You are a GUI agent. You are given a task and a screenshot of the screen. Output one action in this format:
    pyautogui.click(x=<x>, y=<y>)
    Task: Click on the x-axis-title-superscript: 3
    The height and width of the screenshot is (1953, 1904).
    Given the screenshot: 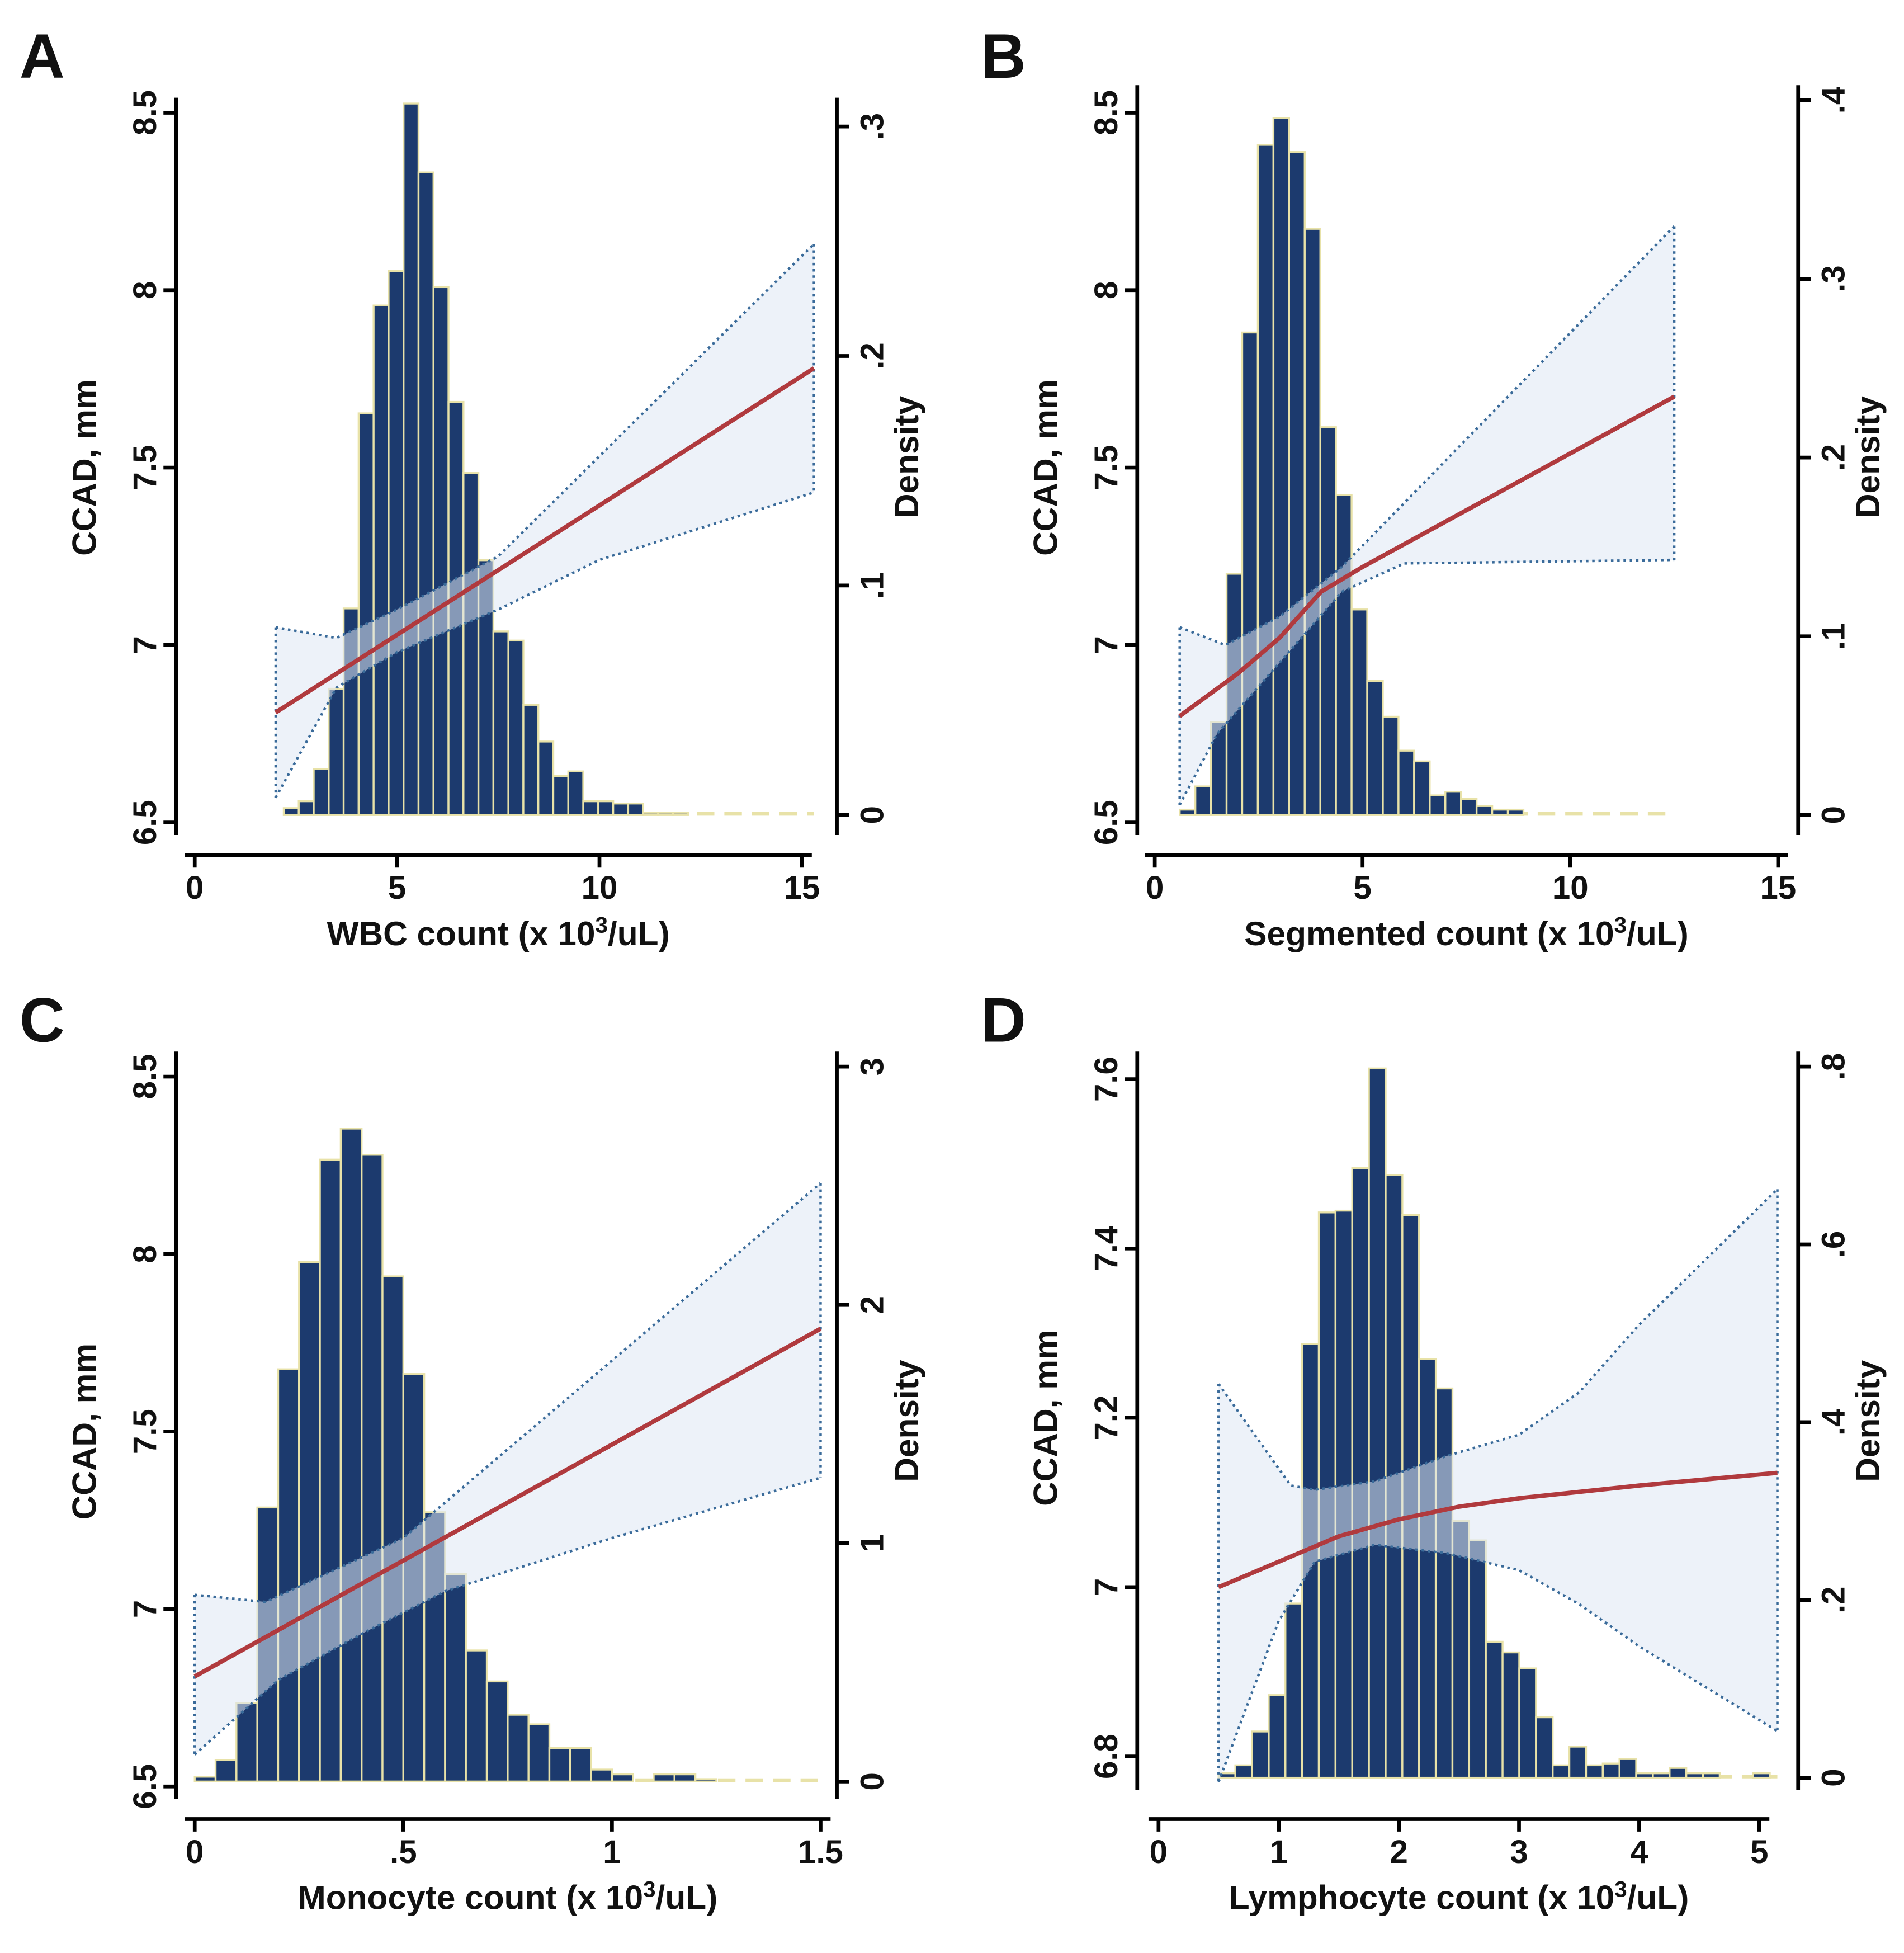 What is the action you would take?
    pyautogui.click(x=1620, y=1889)
    